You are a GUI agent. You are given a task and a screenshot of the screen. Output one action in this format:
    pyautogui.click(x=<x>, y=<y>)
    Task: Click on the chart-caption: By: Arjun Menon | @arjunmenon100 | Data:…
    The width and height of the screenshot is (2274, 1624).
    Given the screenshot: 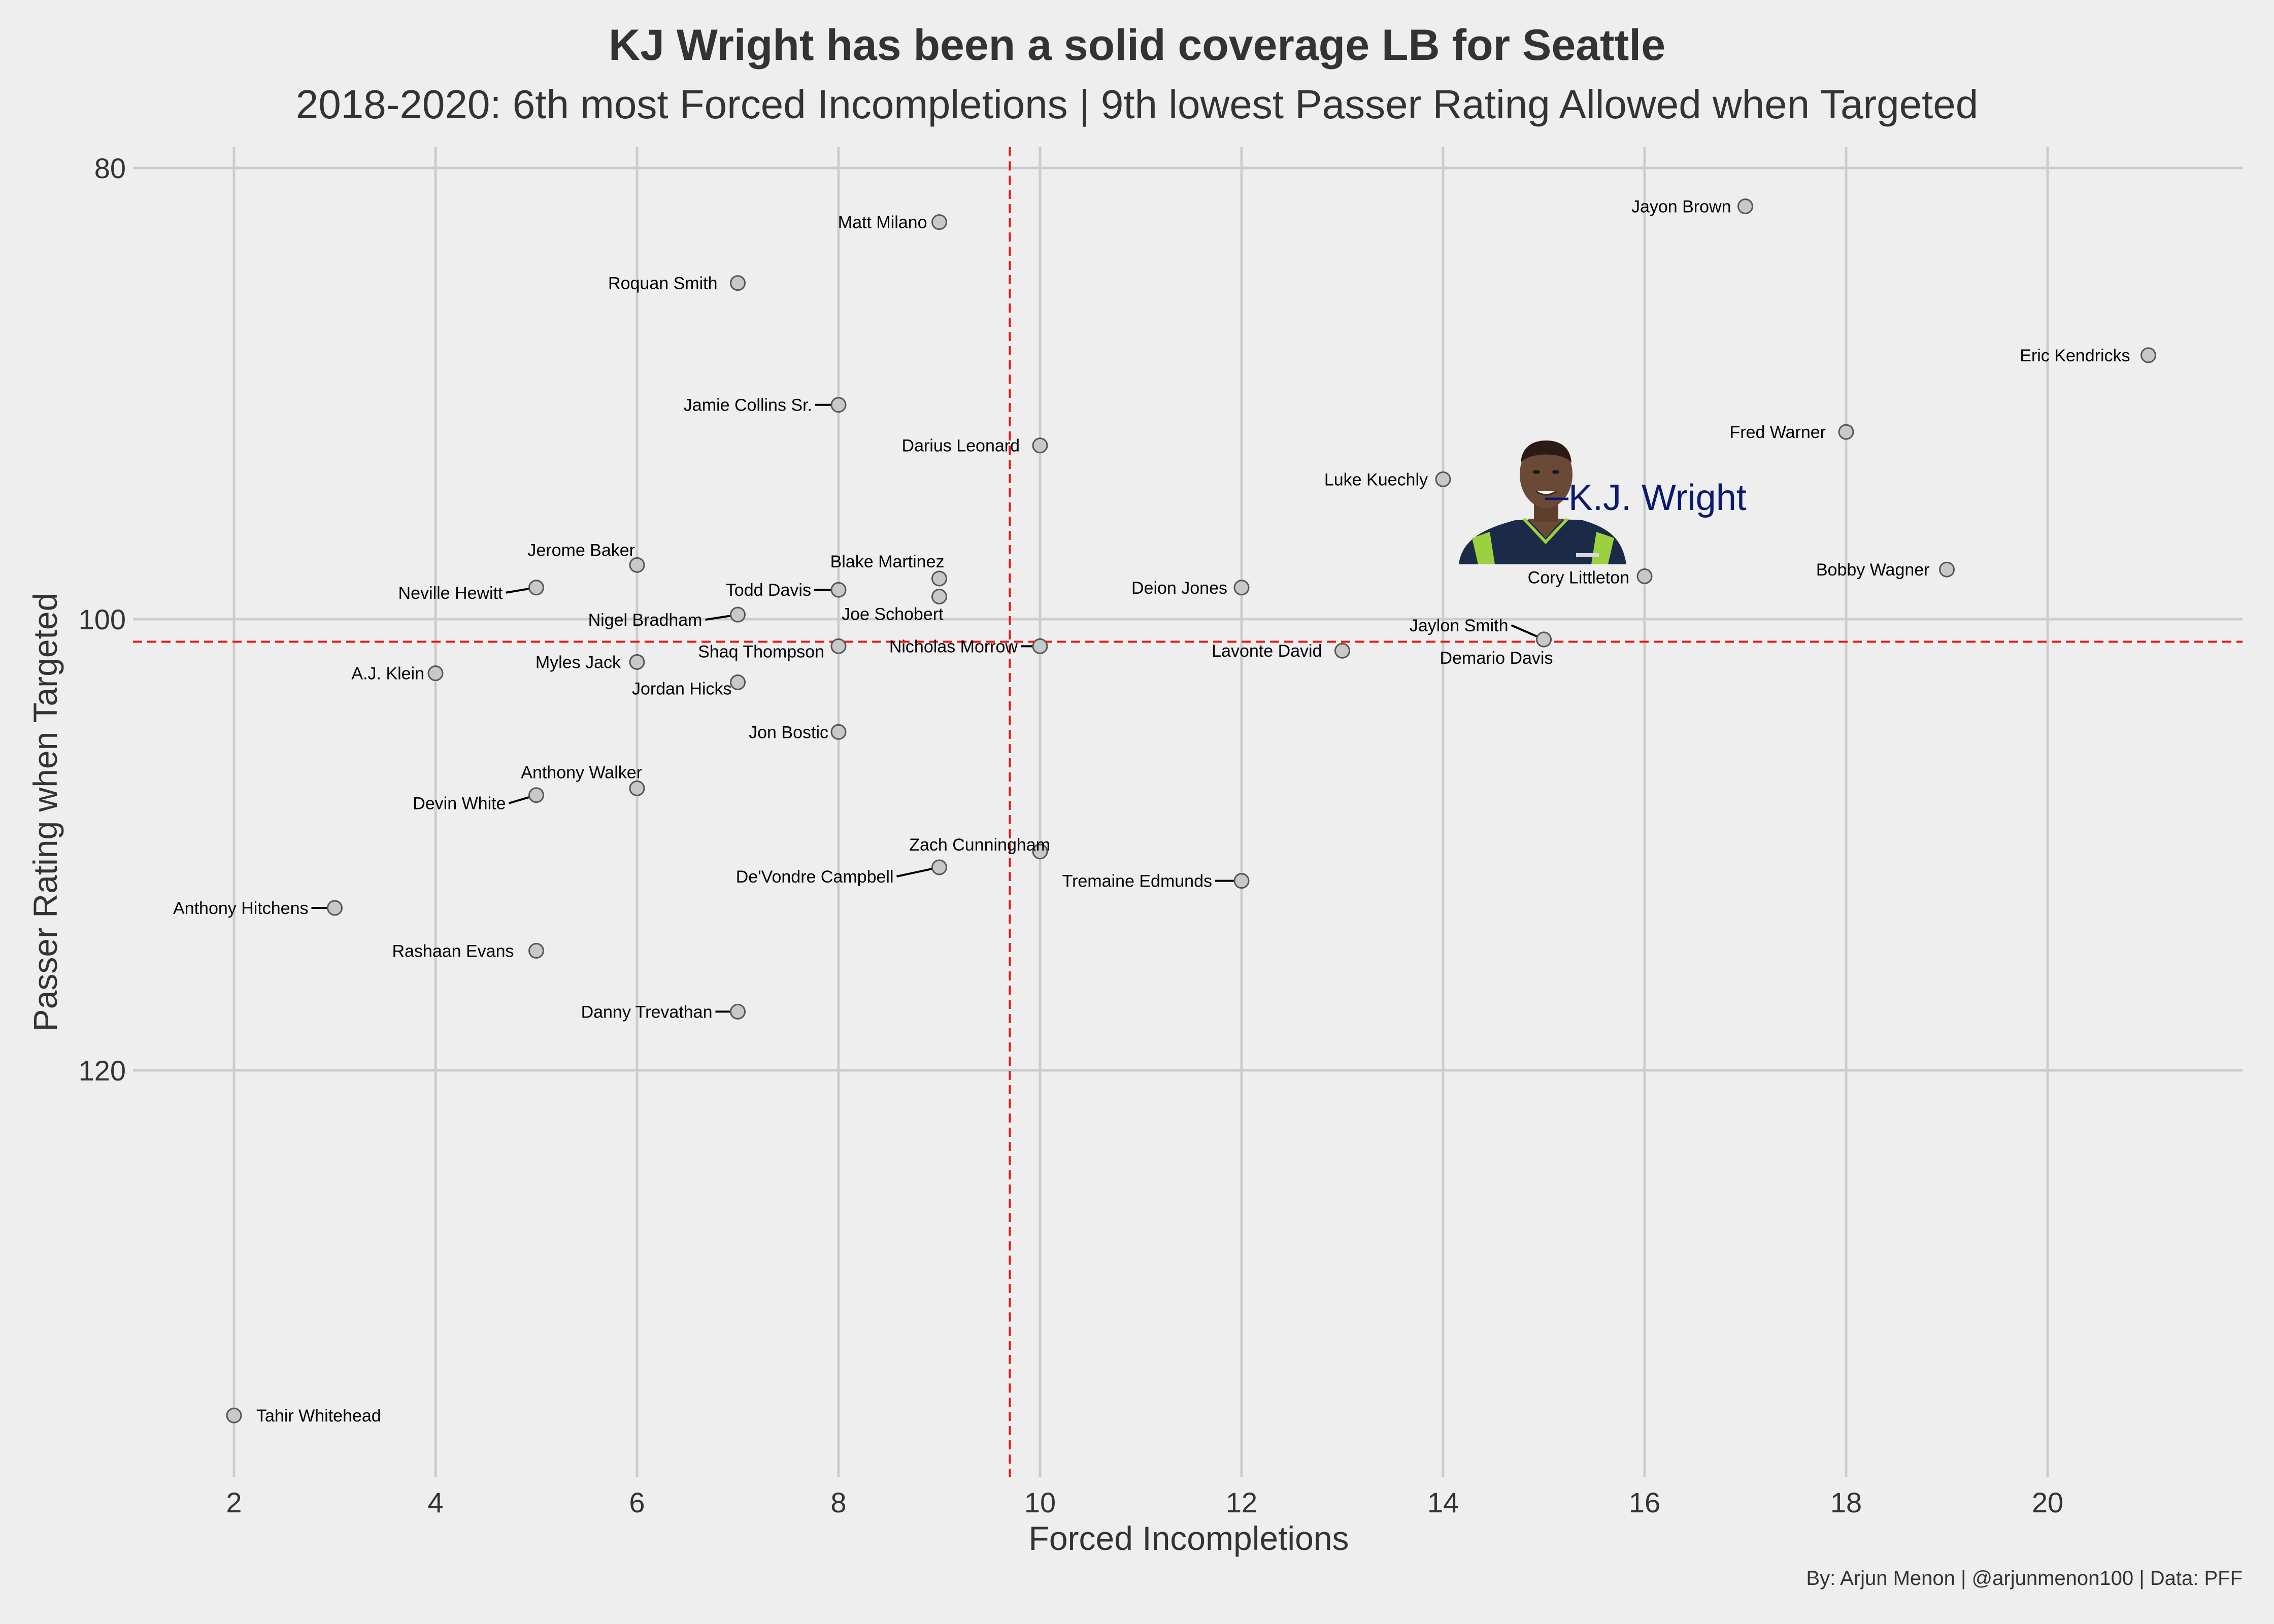 What is the action you would take?
    pyautogui.click(x=2025, y=1578)
    